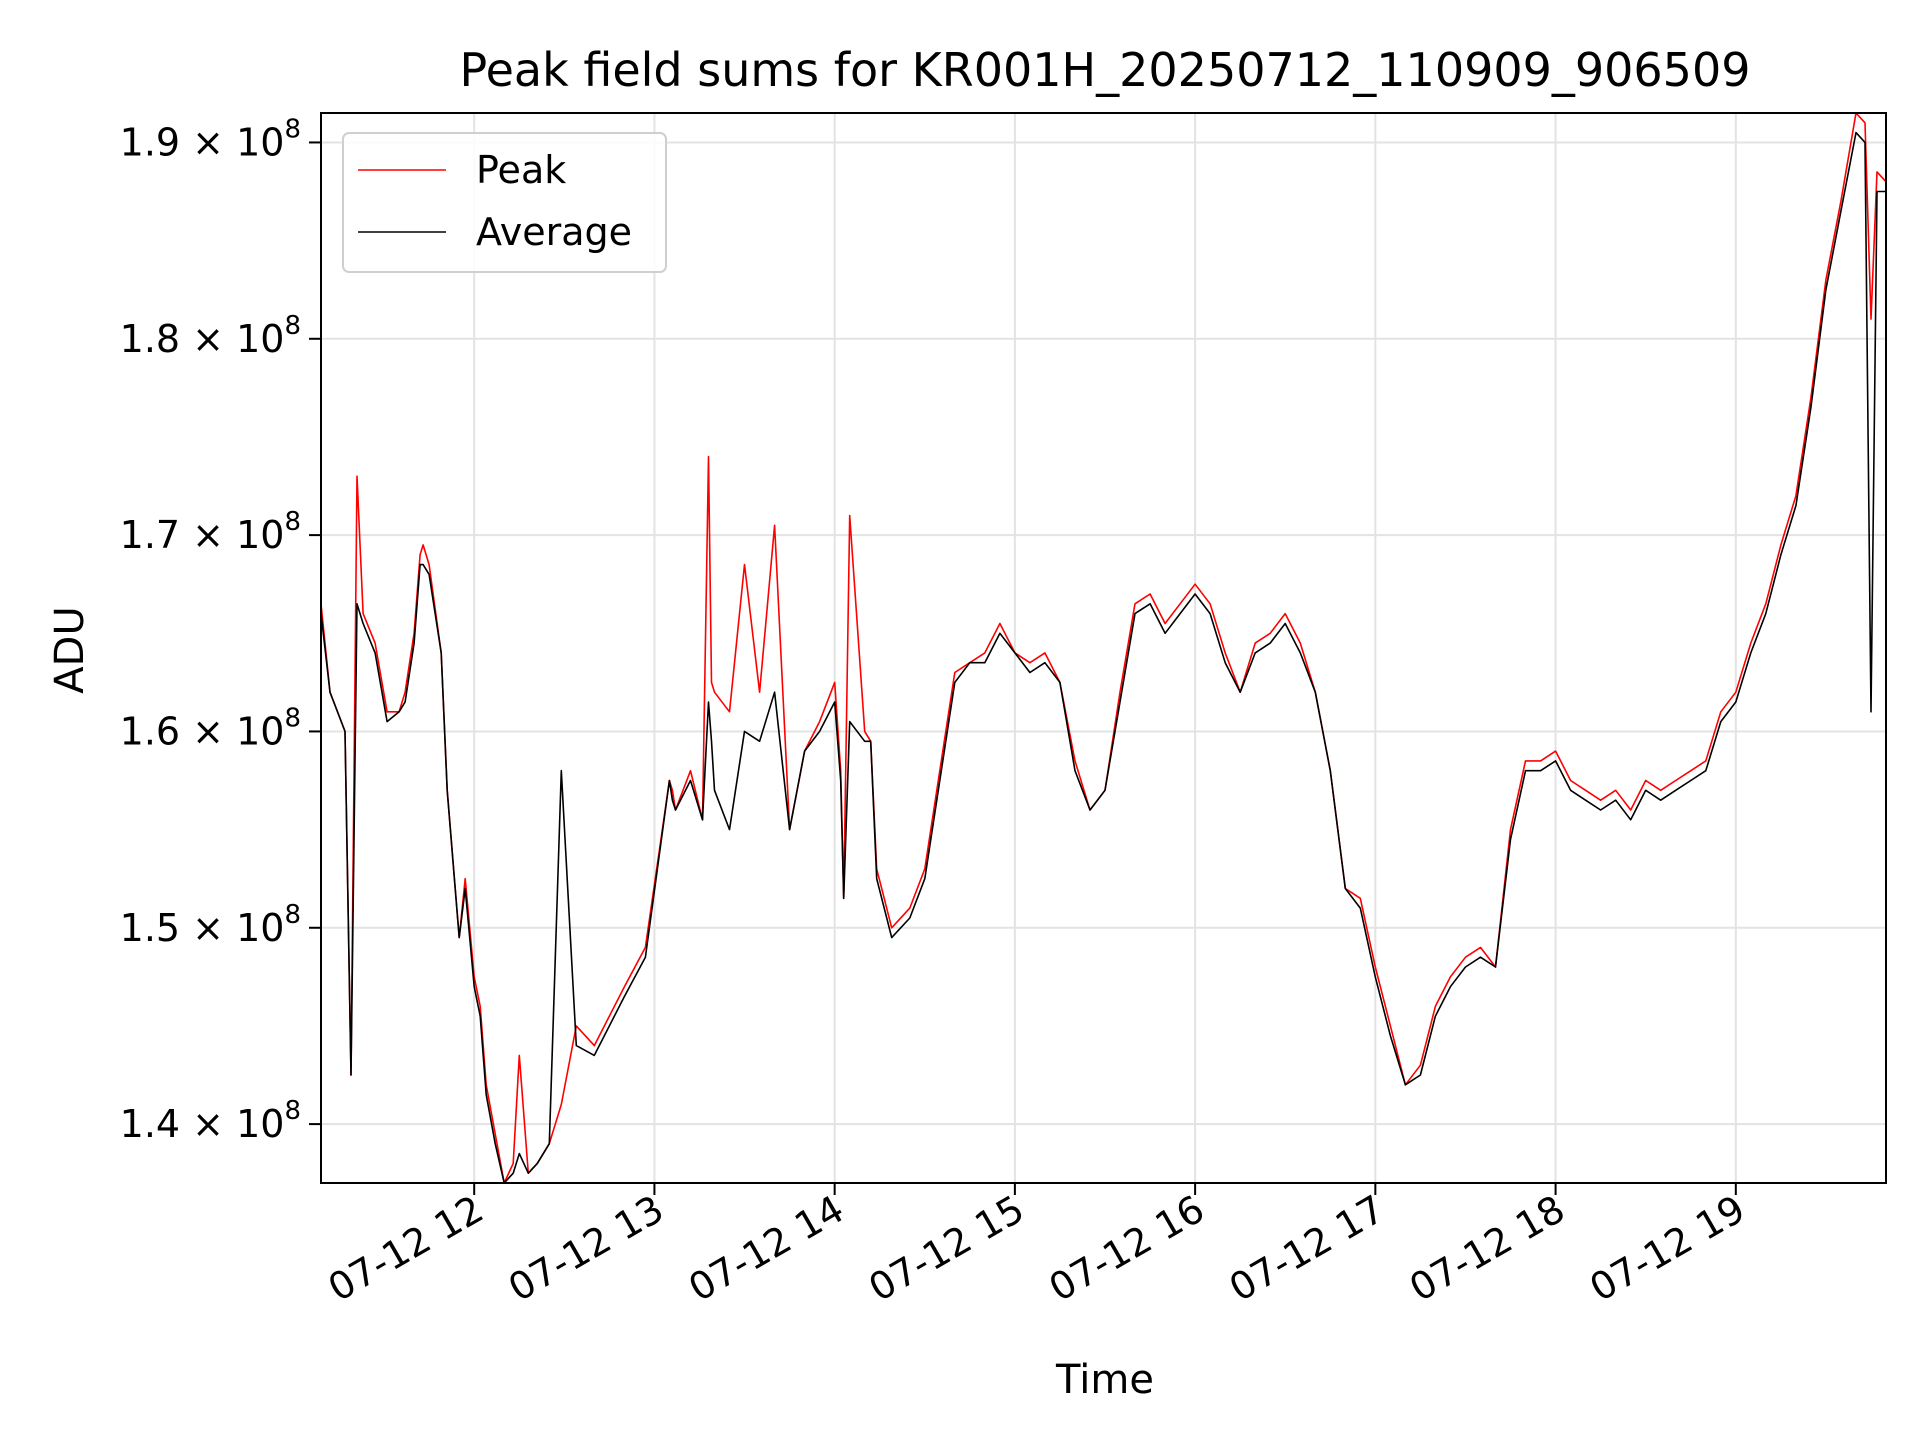  Describe the element at coordinates (210, 1121) in the screenshot. I see `y-tick-label: 1.4 × 108` at that location.